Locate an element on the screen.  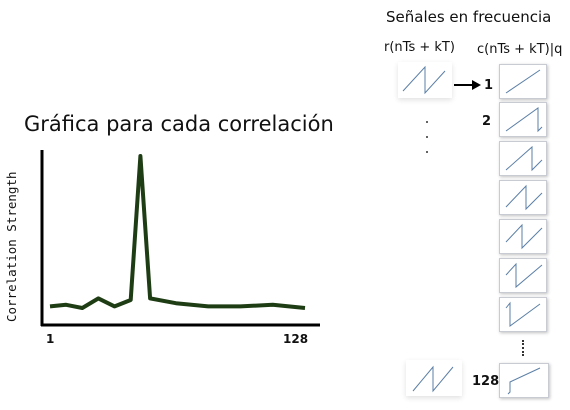
received-signal-thumbnail-last is located at coordinates (434, 378).